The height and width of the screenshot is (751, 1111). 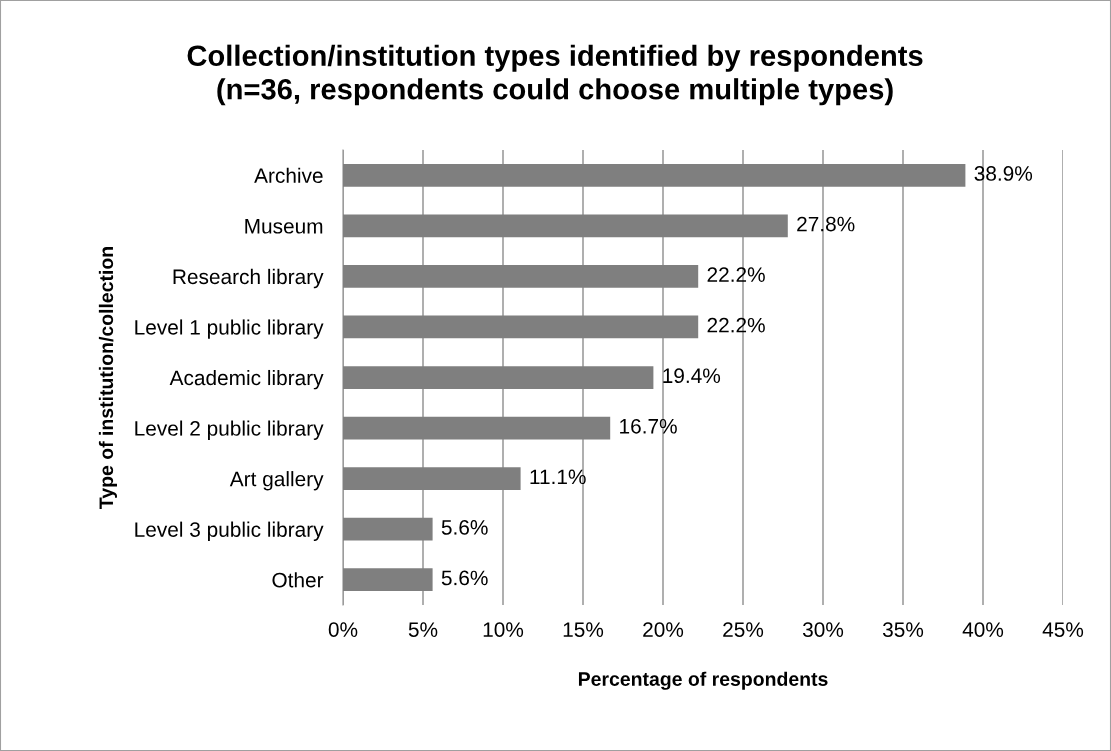 I want to click on x-tick-label: 5%, so click(x=423, y=629).